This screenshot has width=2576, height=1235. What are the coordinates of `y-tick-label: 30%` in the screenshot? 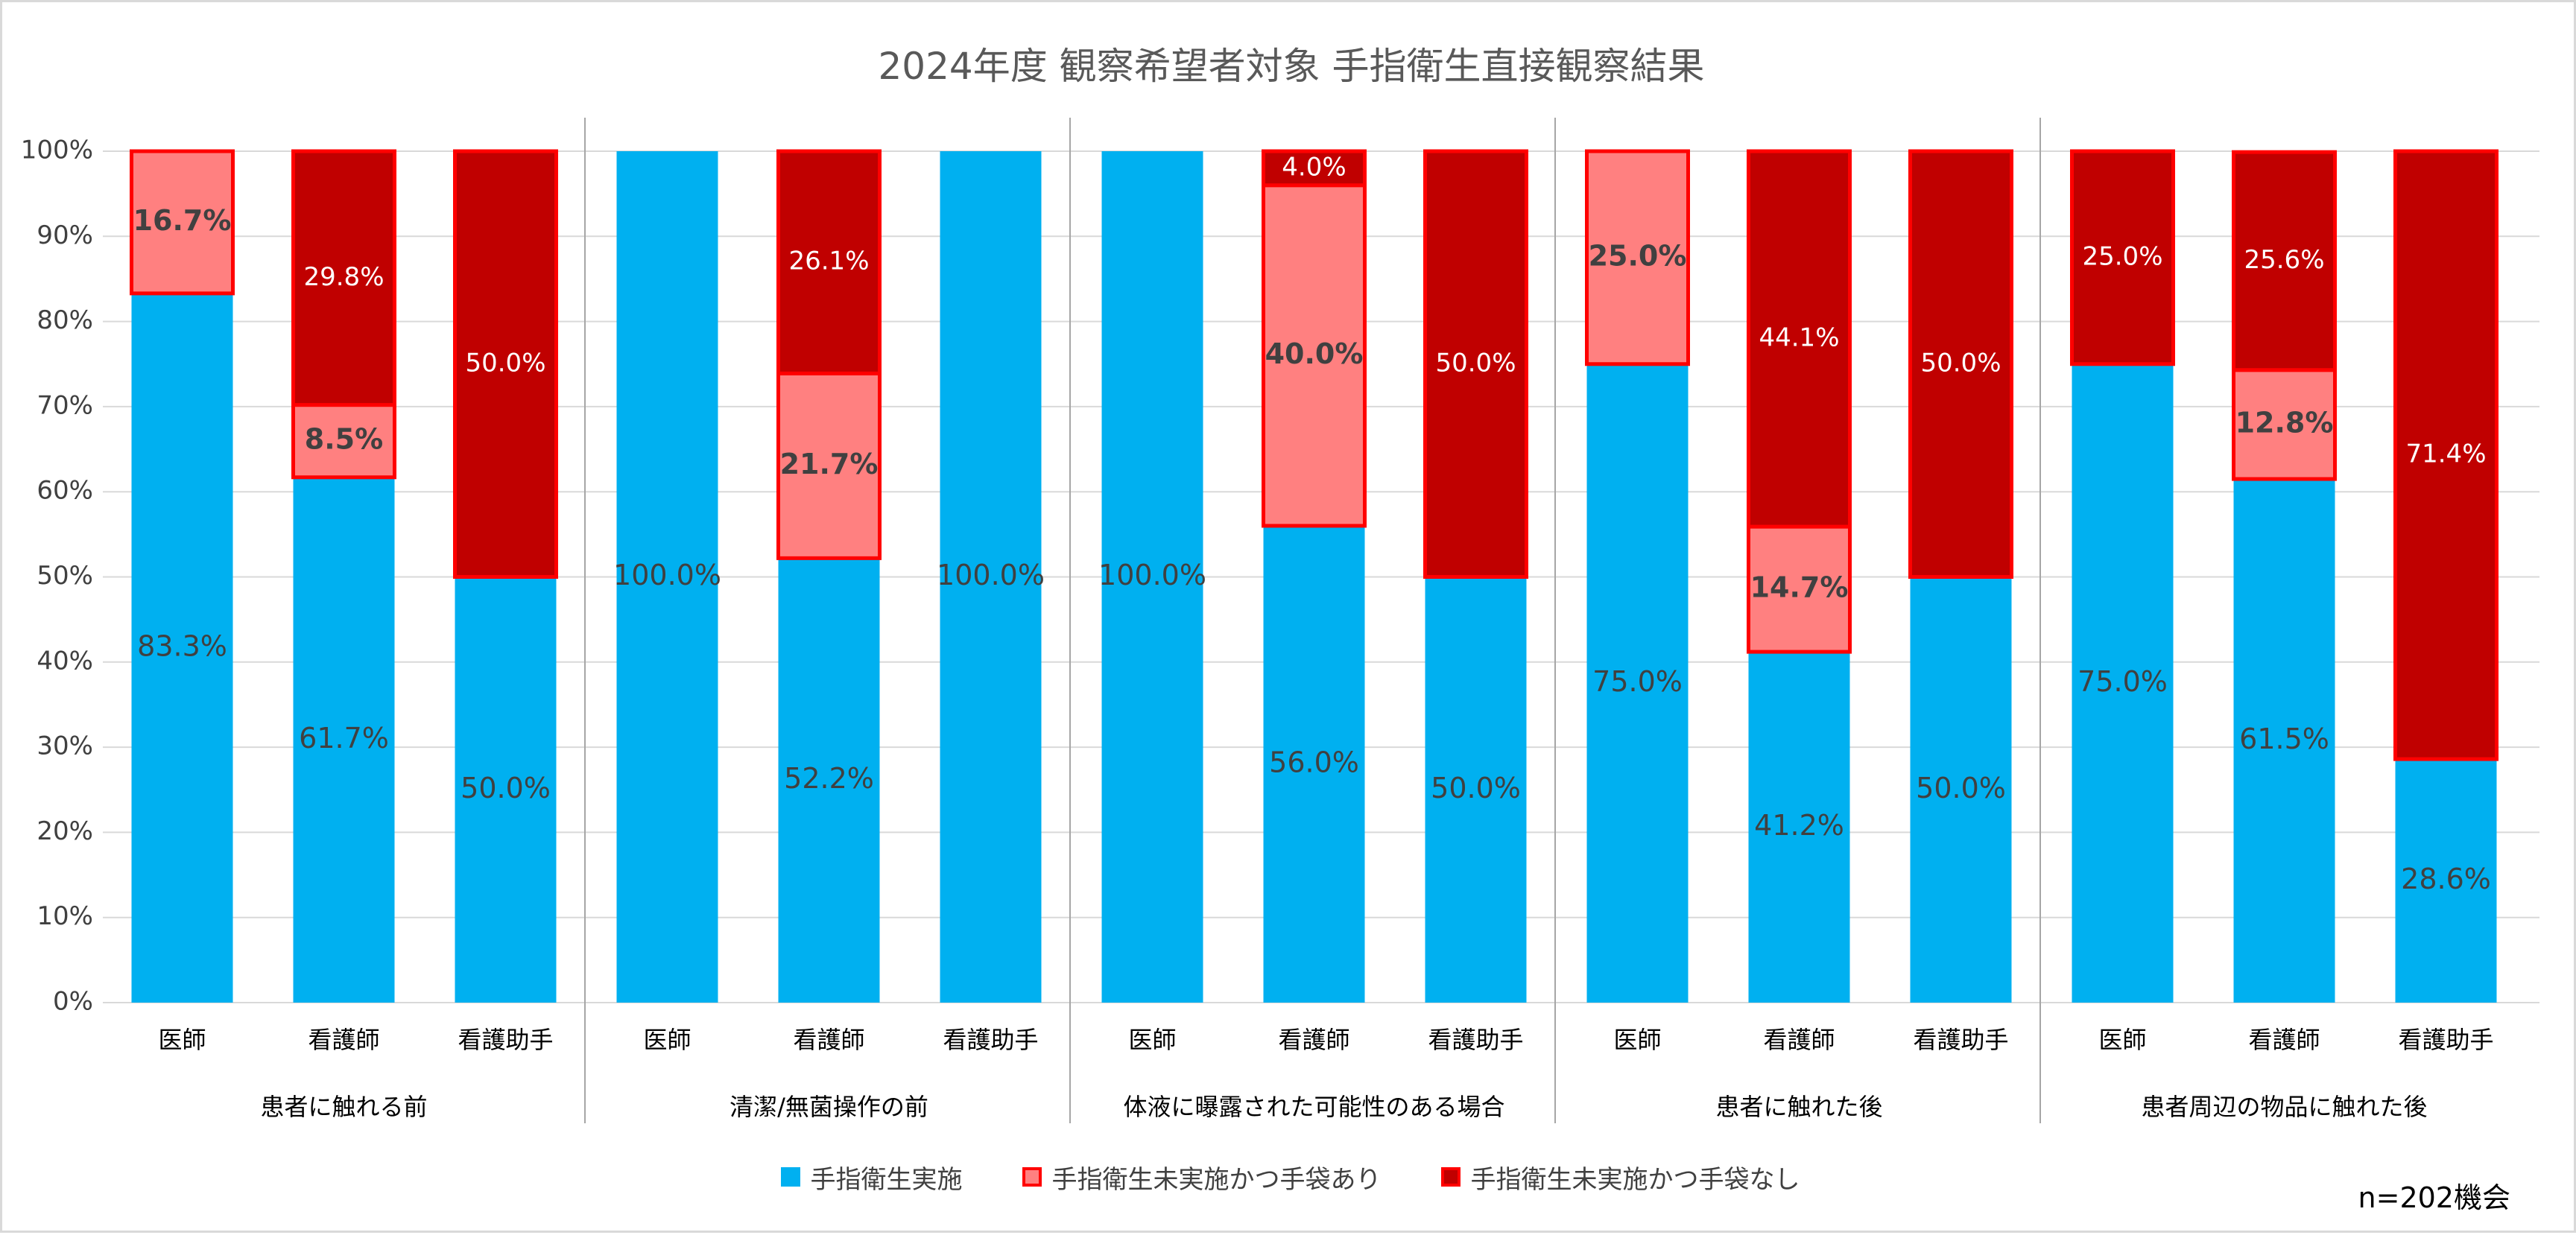 It's located at (65, 746).